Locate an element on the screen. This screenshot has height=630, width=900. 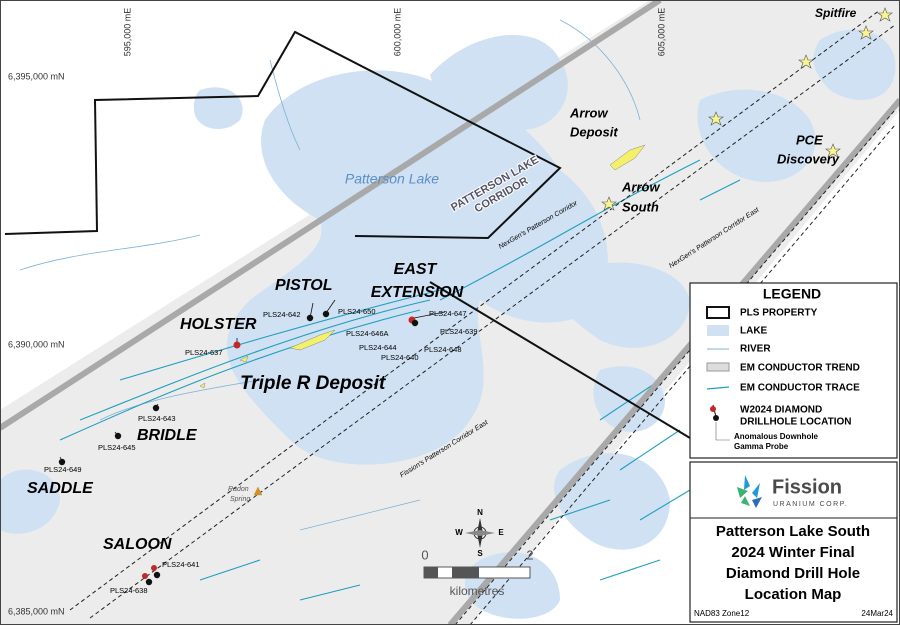
legend-leader is located at coordinates (722, 431).